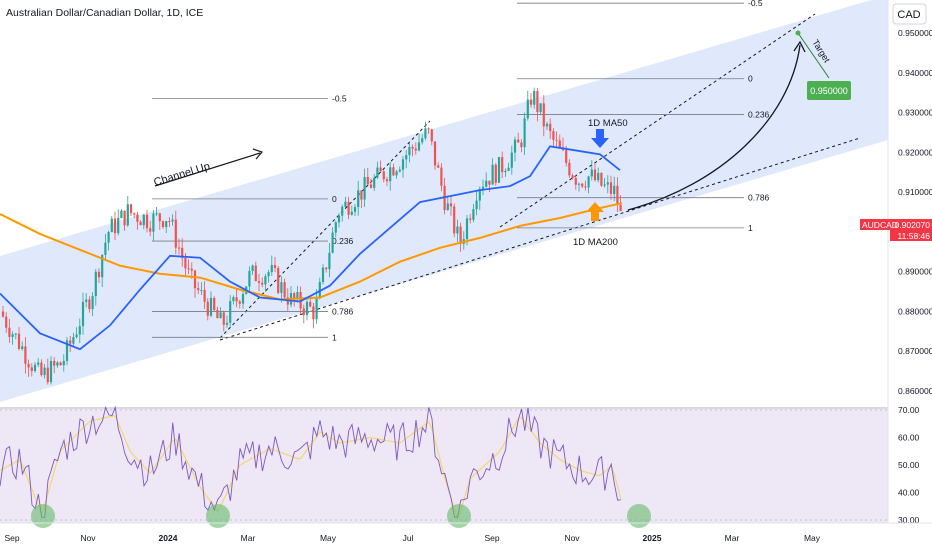 This screenshot has width=932, height=550. I want to click on projection-curve, so click(714, 127).